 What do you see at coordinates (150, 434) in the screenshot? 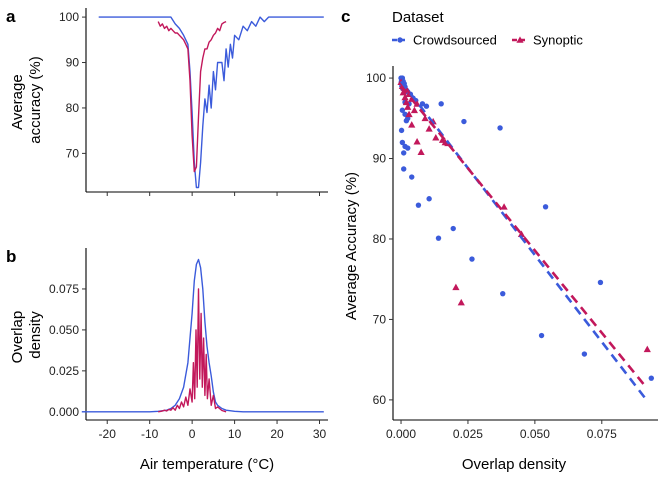
I see `panel-b-x-tick-label: -10` at bounding box center [150, 434].